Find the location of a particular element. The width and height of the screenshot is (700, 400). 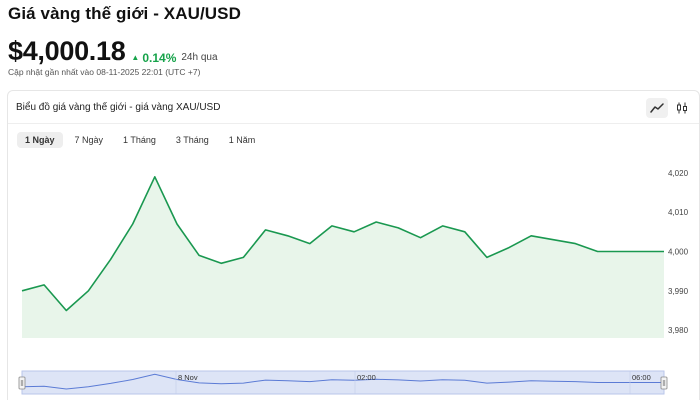

navigator-label: 02:00 is located at coordinates (366, 377).